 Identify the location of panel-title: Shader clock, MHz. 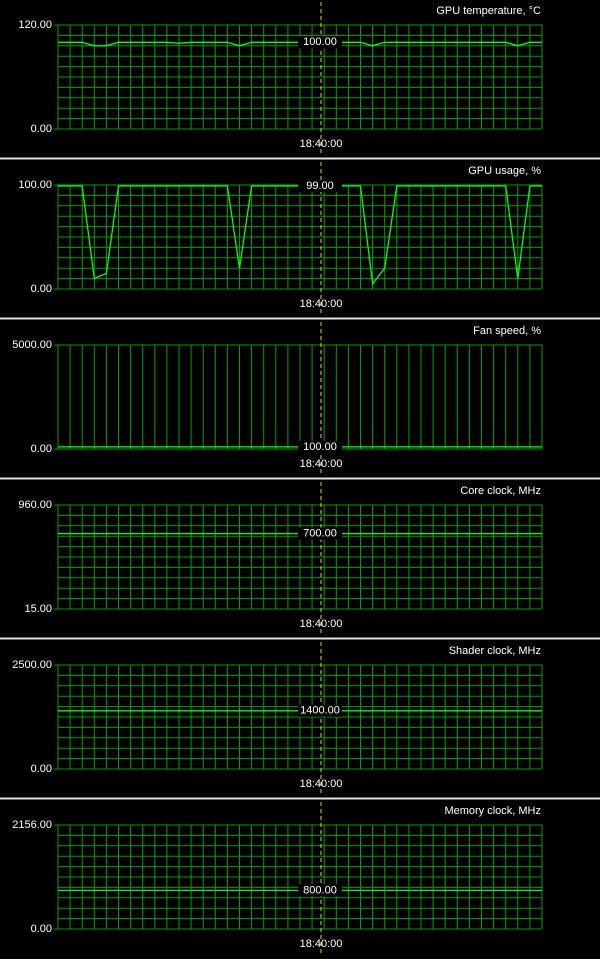
(495, 651).